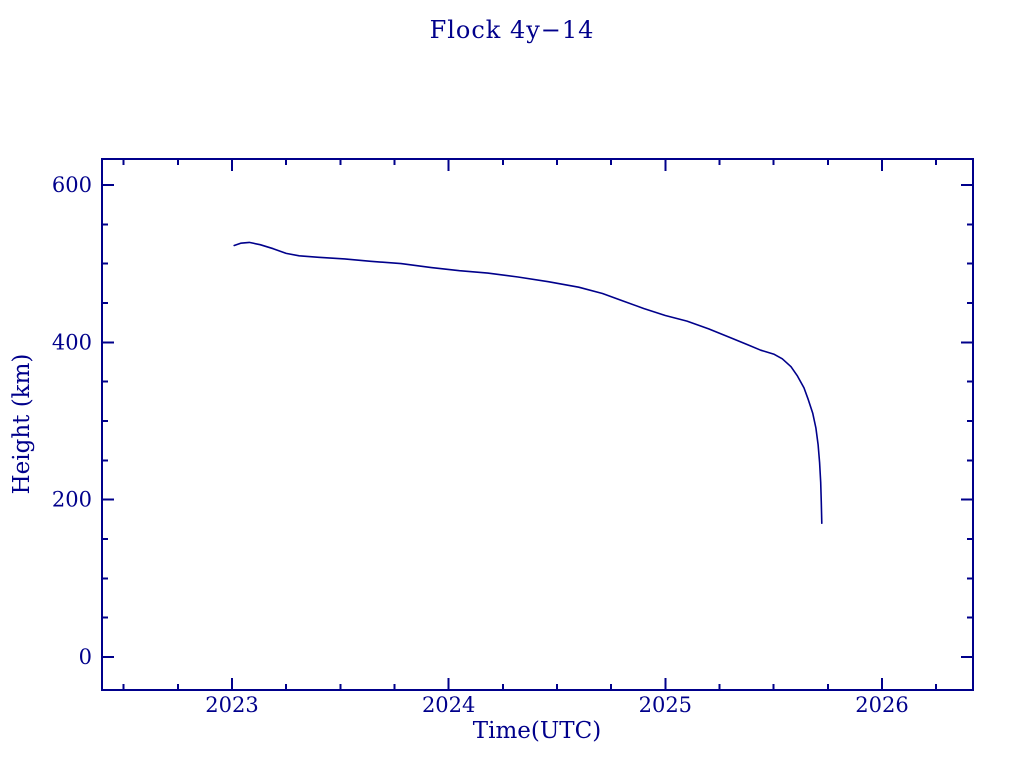  What do you see at coordinates (72, 342) in the screenshot?
I see `y-tick-label: 400` at bounding box center [72, 342].